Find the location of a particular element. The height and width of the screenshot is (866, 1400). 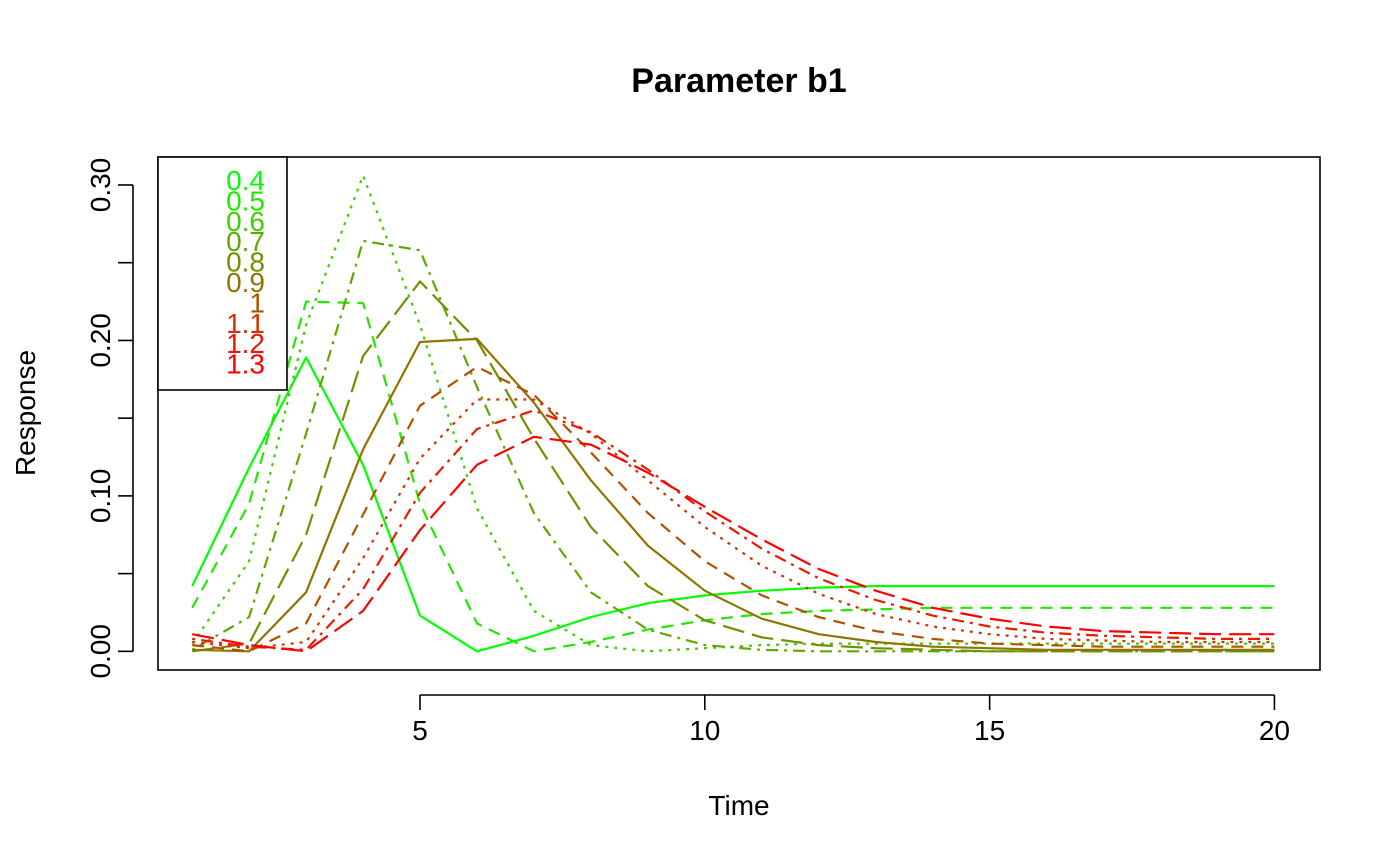

y-axis-label: Response is located at coordinates (25, 413).